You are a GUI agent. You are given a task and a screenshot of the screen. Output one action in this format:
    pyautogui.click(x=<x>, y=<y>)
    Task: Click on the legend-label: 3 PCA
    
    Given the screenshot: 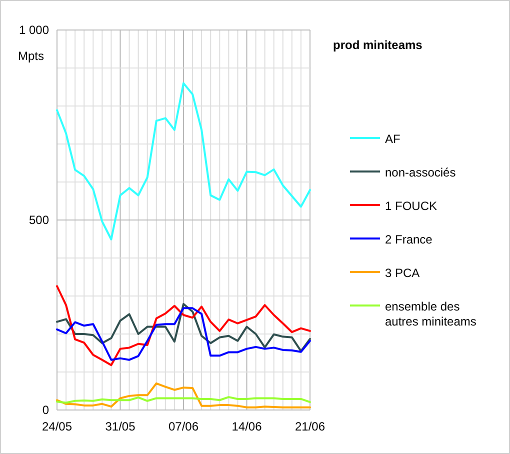 What is the action you would take?
    pyautogui.click(x=402, y=273)
    